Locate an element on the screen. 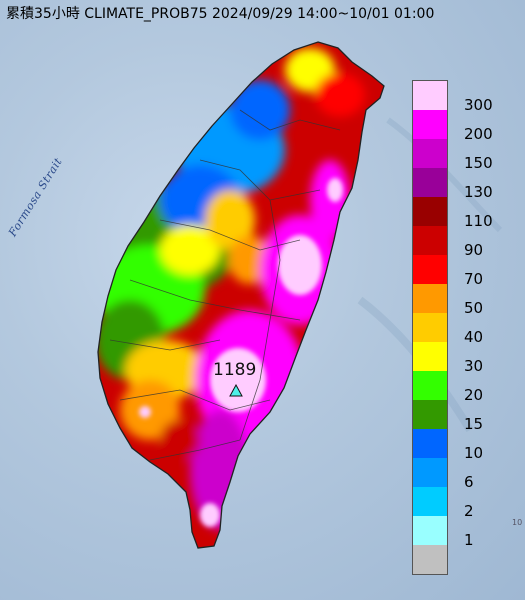  legend-label-11: 15 is located at coordinates (474, 423).